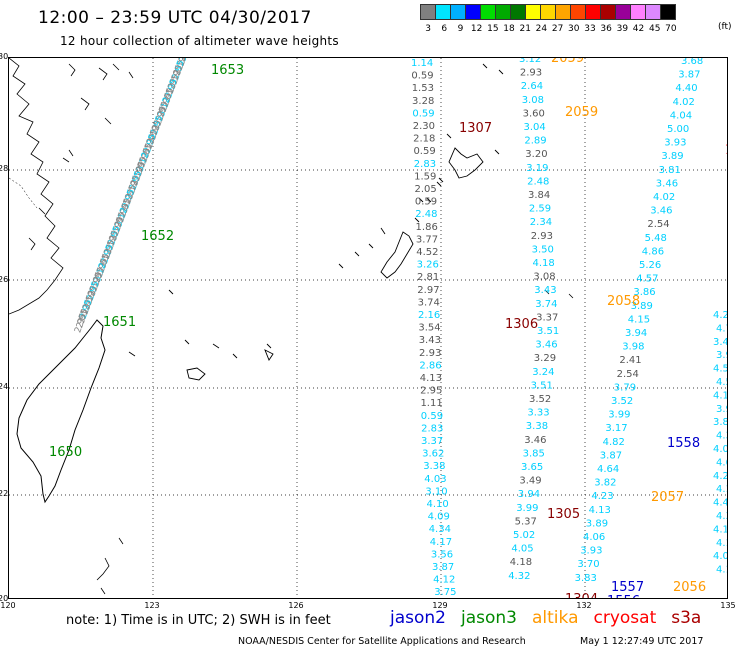  I want to click on pass-time-label: 2056, so click(689, 587).